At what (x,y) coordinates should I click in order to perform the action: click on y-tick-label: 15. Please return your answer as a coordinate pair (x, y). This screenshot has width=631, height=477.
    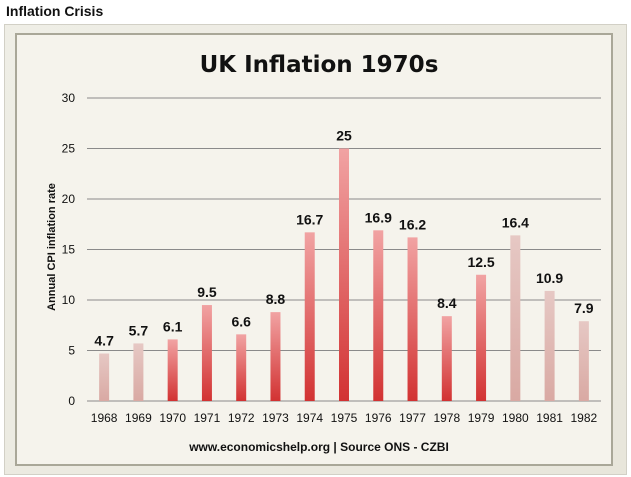
    Looking at the image, I should click on (69, 250).